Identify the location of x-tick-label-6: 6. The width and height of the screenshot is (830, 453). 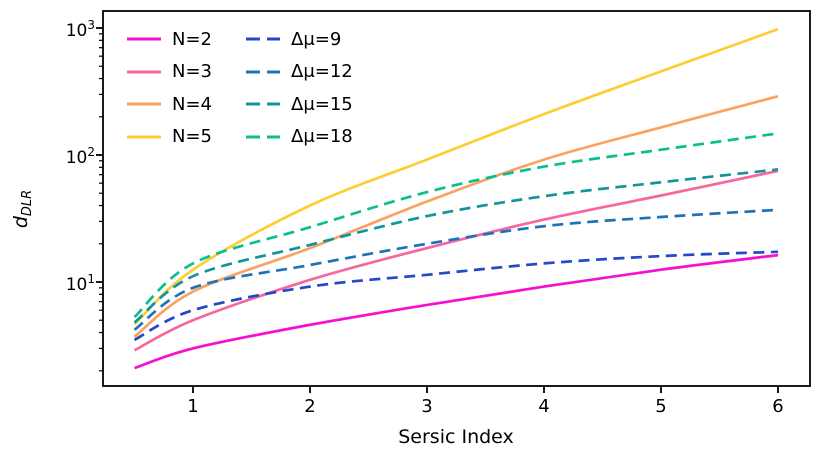
(778, 406).